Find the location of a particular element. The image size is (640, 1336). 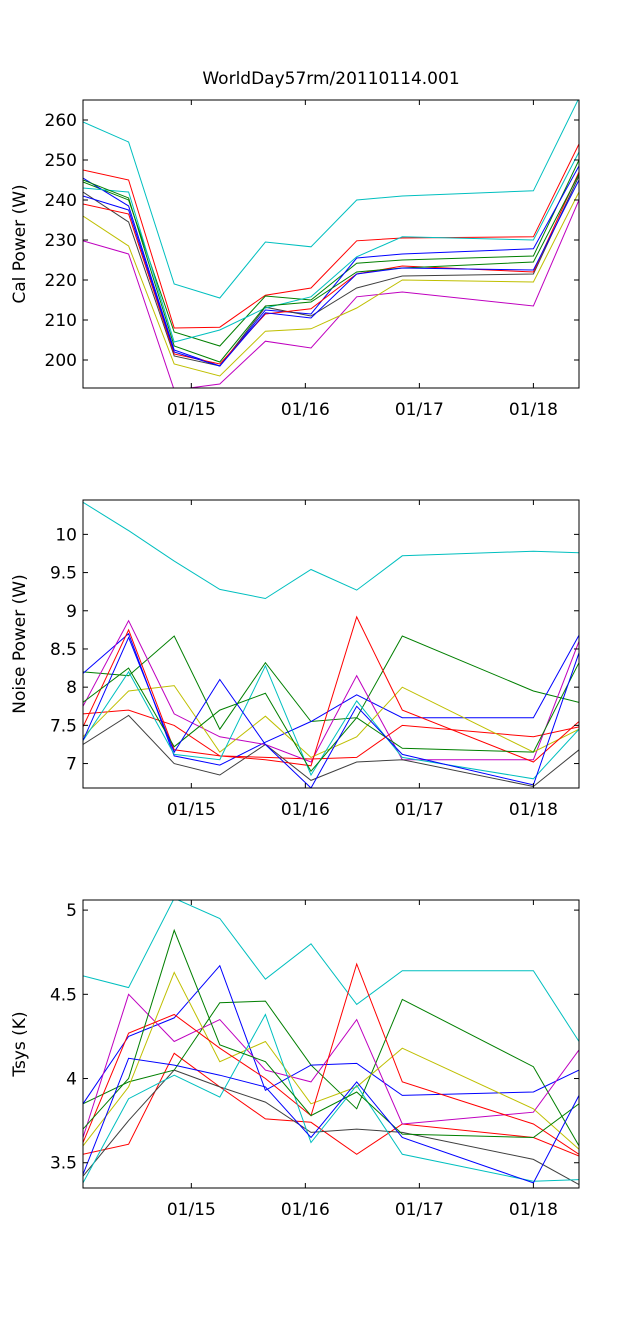

y-tick-label: 7 is located at coordinates (71, 765).